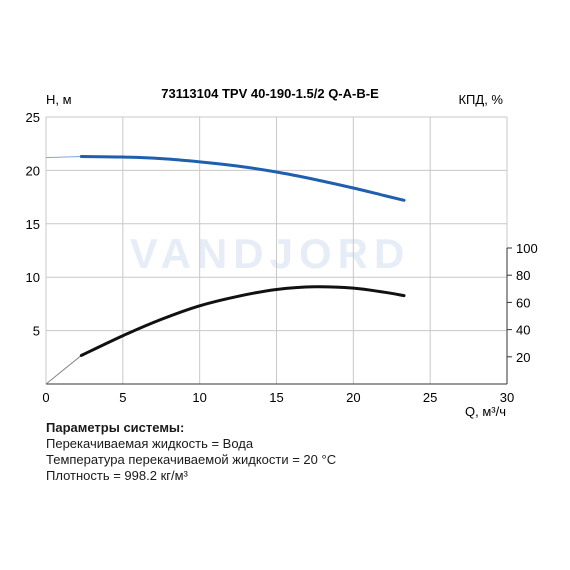  What do you see at coordinates (33, 170) in the screenshot?
I see `y-left-tick-label: 20` at bounding box center [33, 170].